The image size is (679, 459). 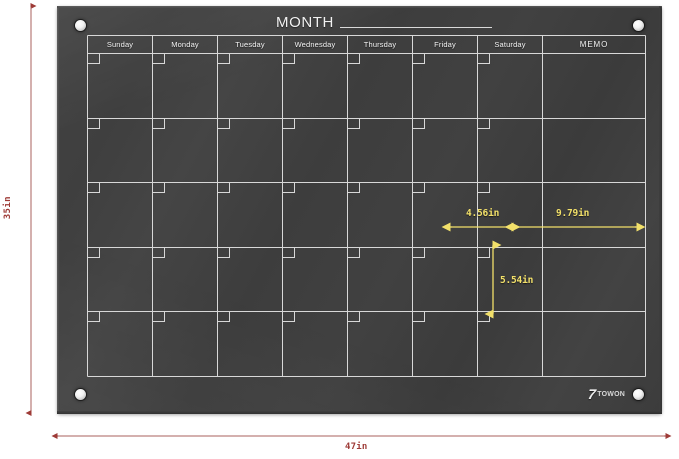 I want to click on board-edge-top, so click(x=359, y=7).